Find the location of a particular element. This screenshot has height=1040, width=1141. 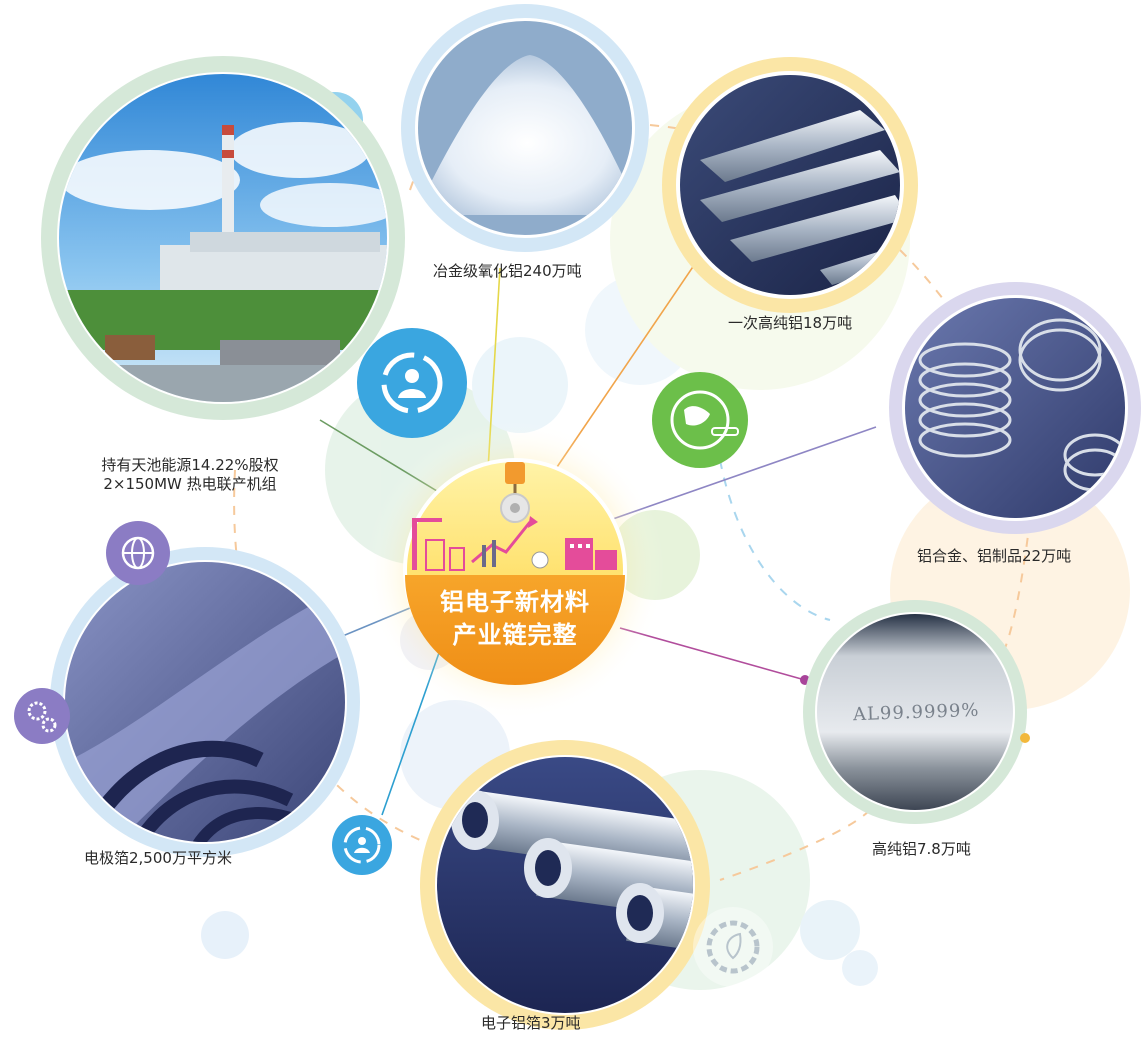

high-purity-label: 高纯铝7.8万吨 is located at coordinates (921, 849).